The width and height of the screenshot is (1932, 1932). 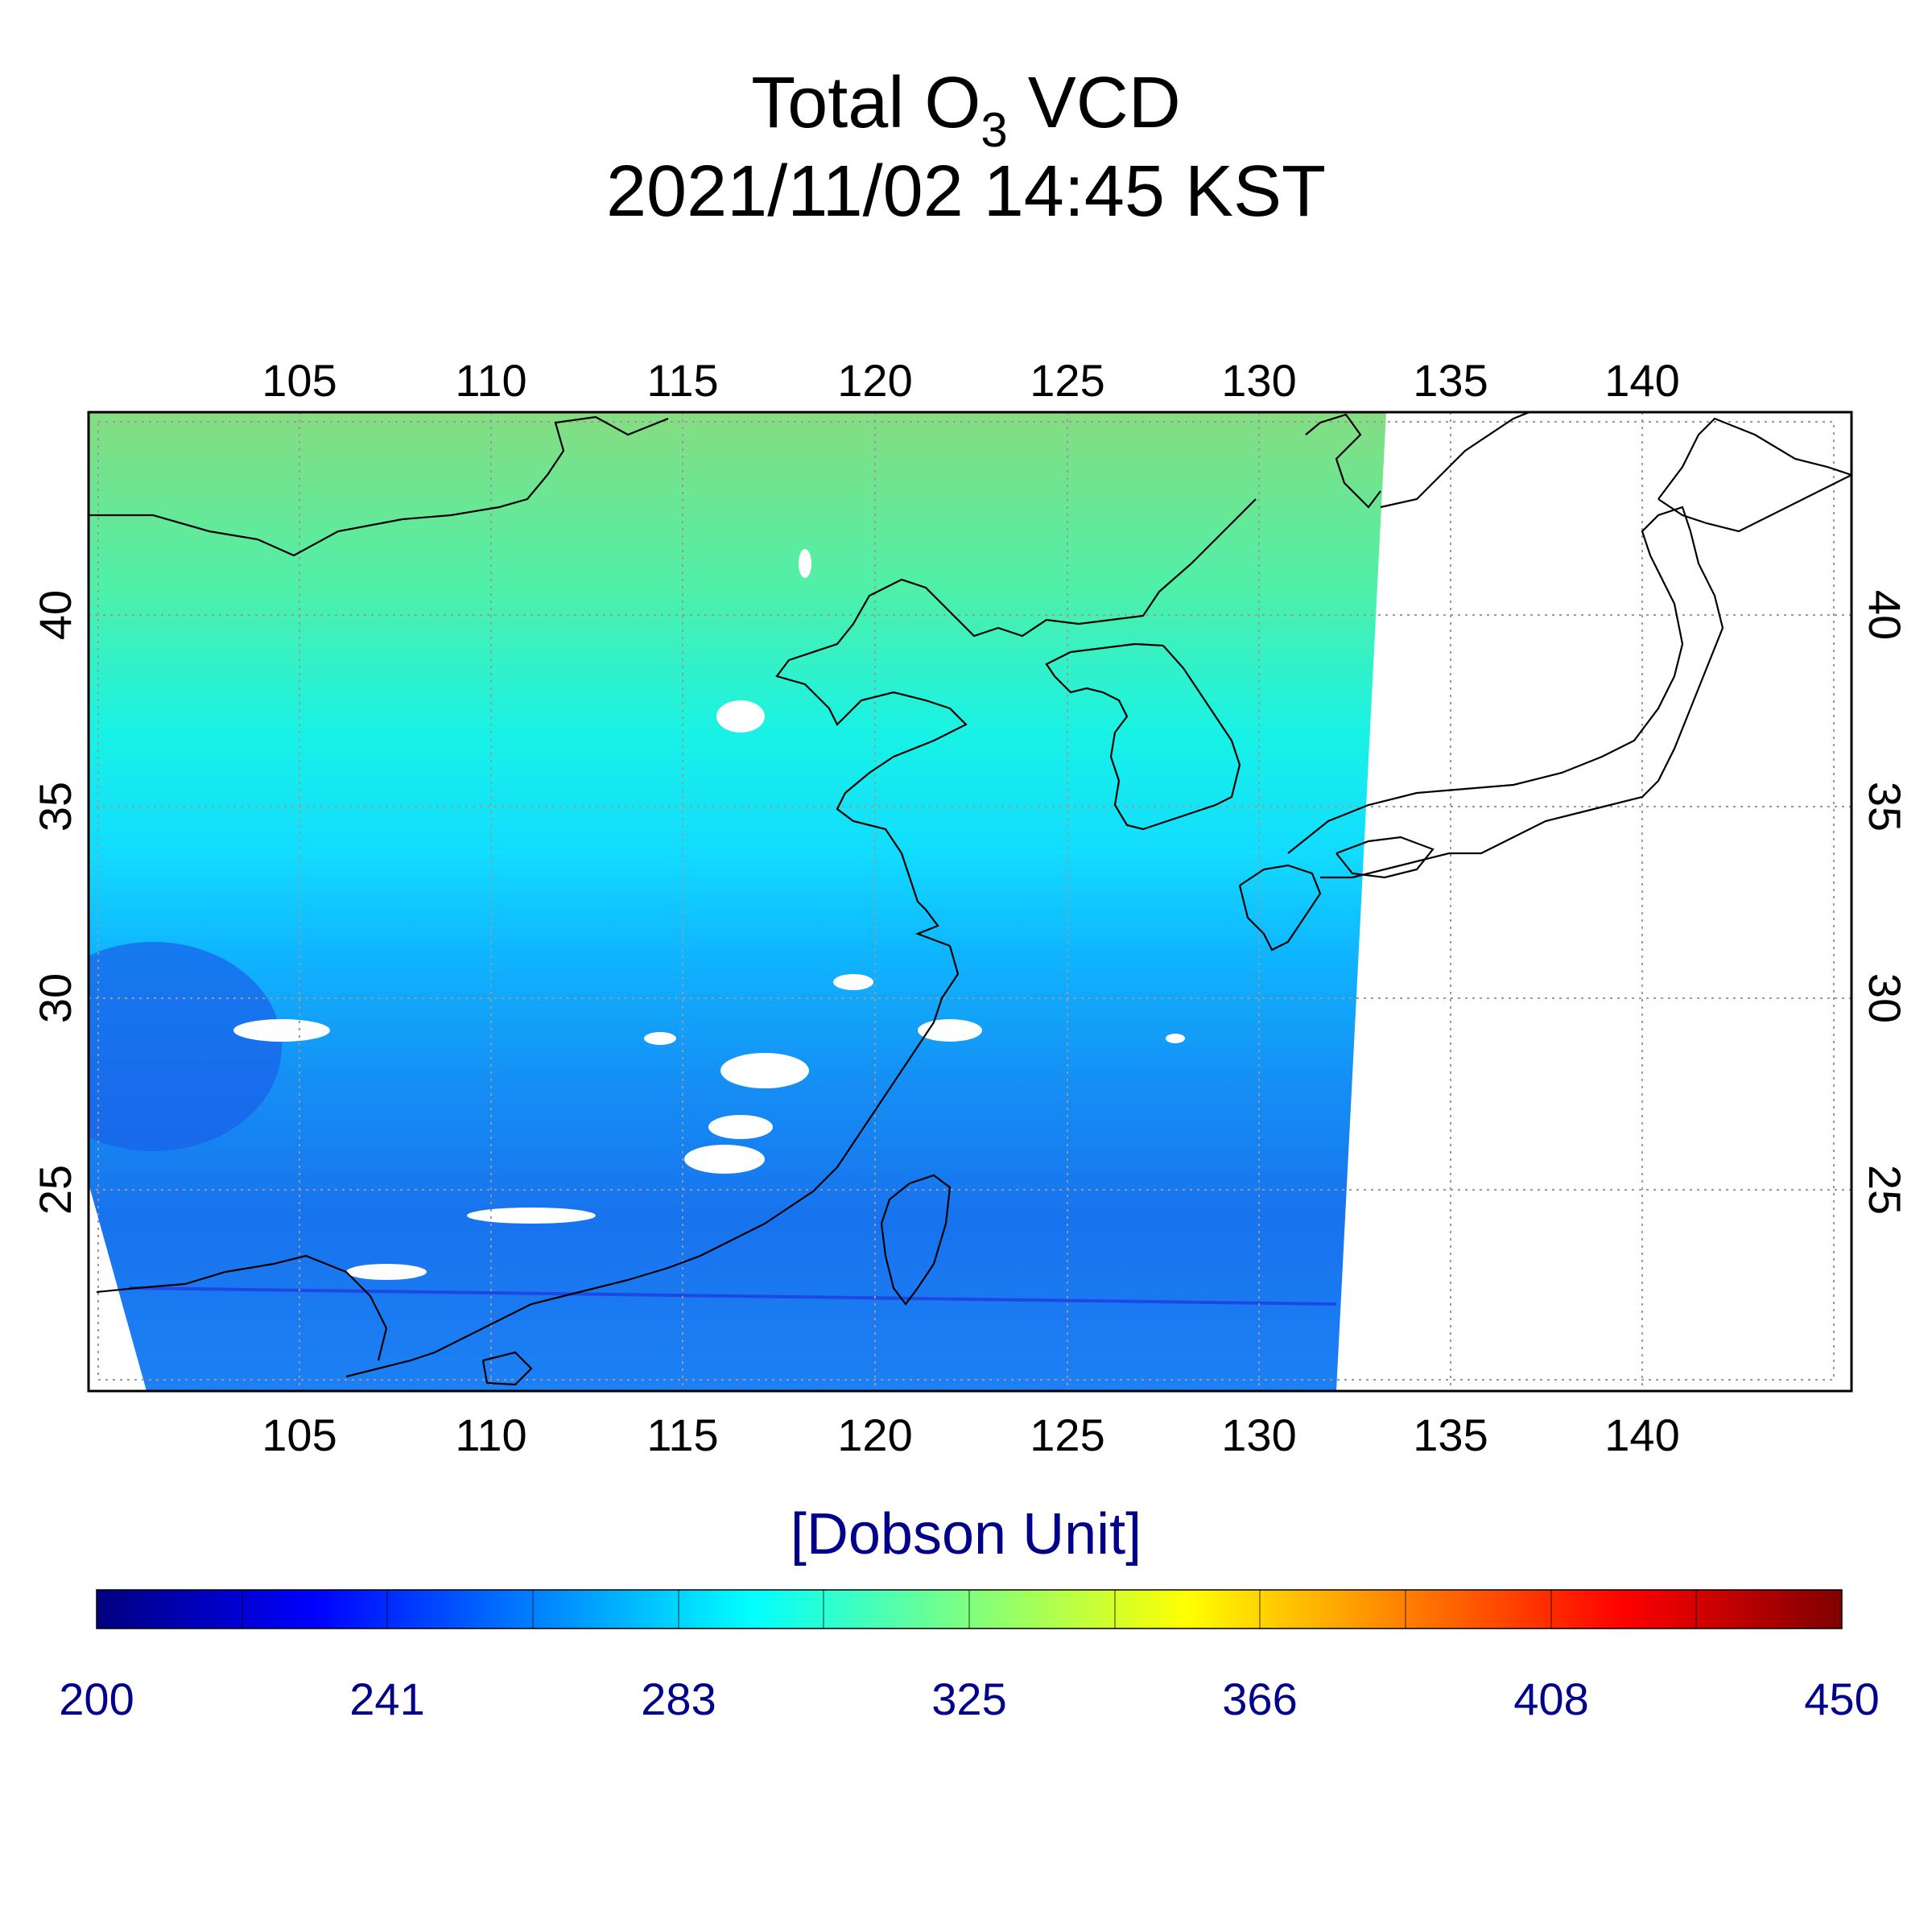 I want to click on colorbar-label-325: 325, so click(x=968, y=1699).